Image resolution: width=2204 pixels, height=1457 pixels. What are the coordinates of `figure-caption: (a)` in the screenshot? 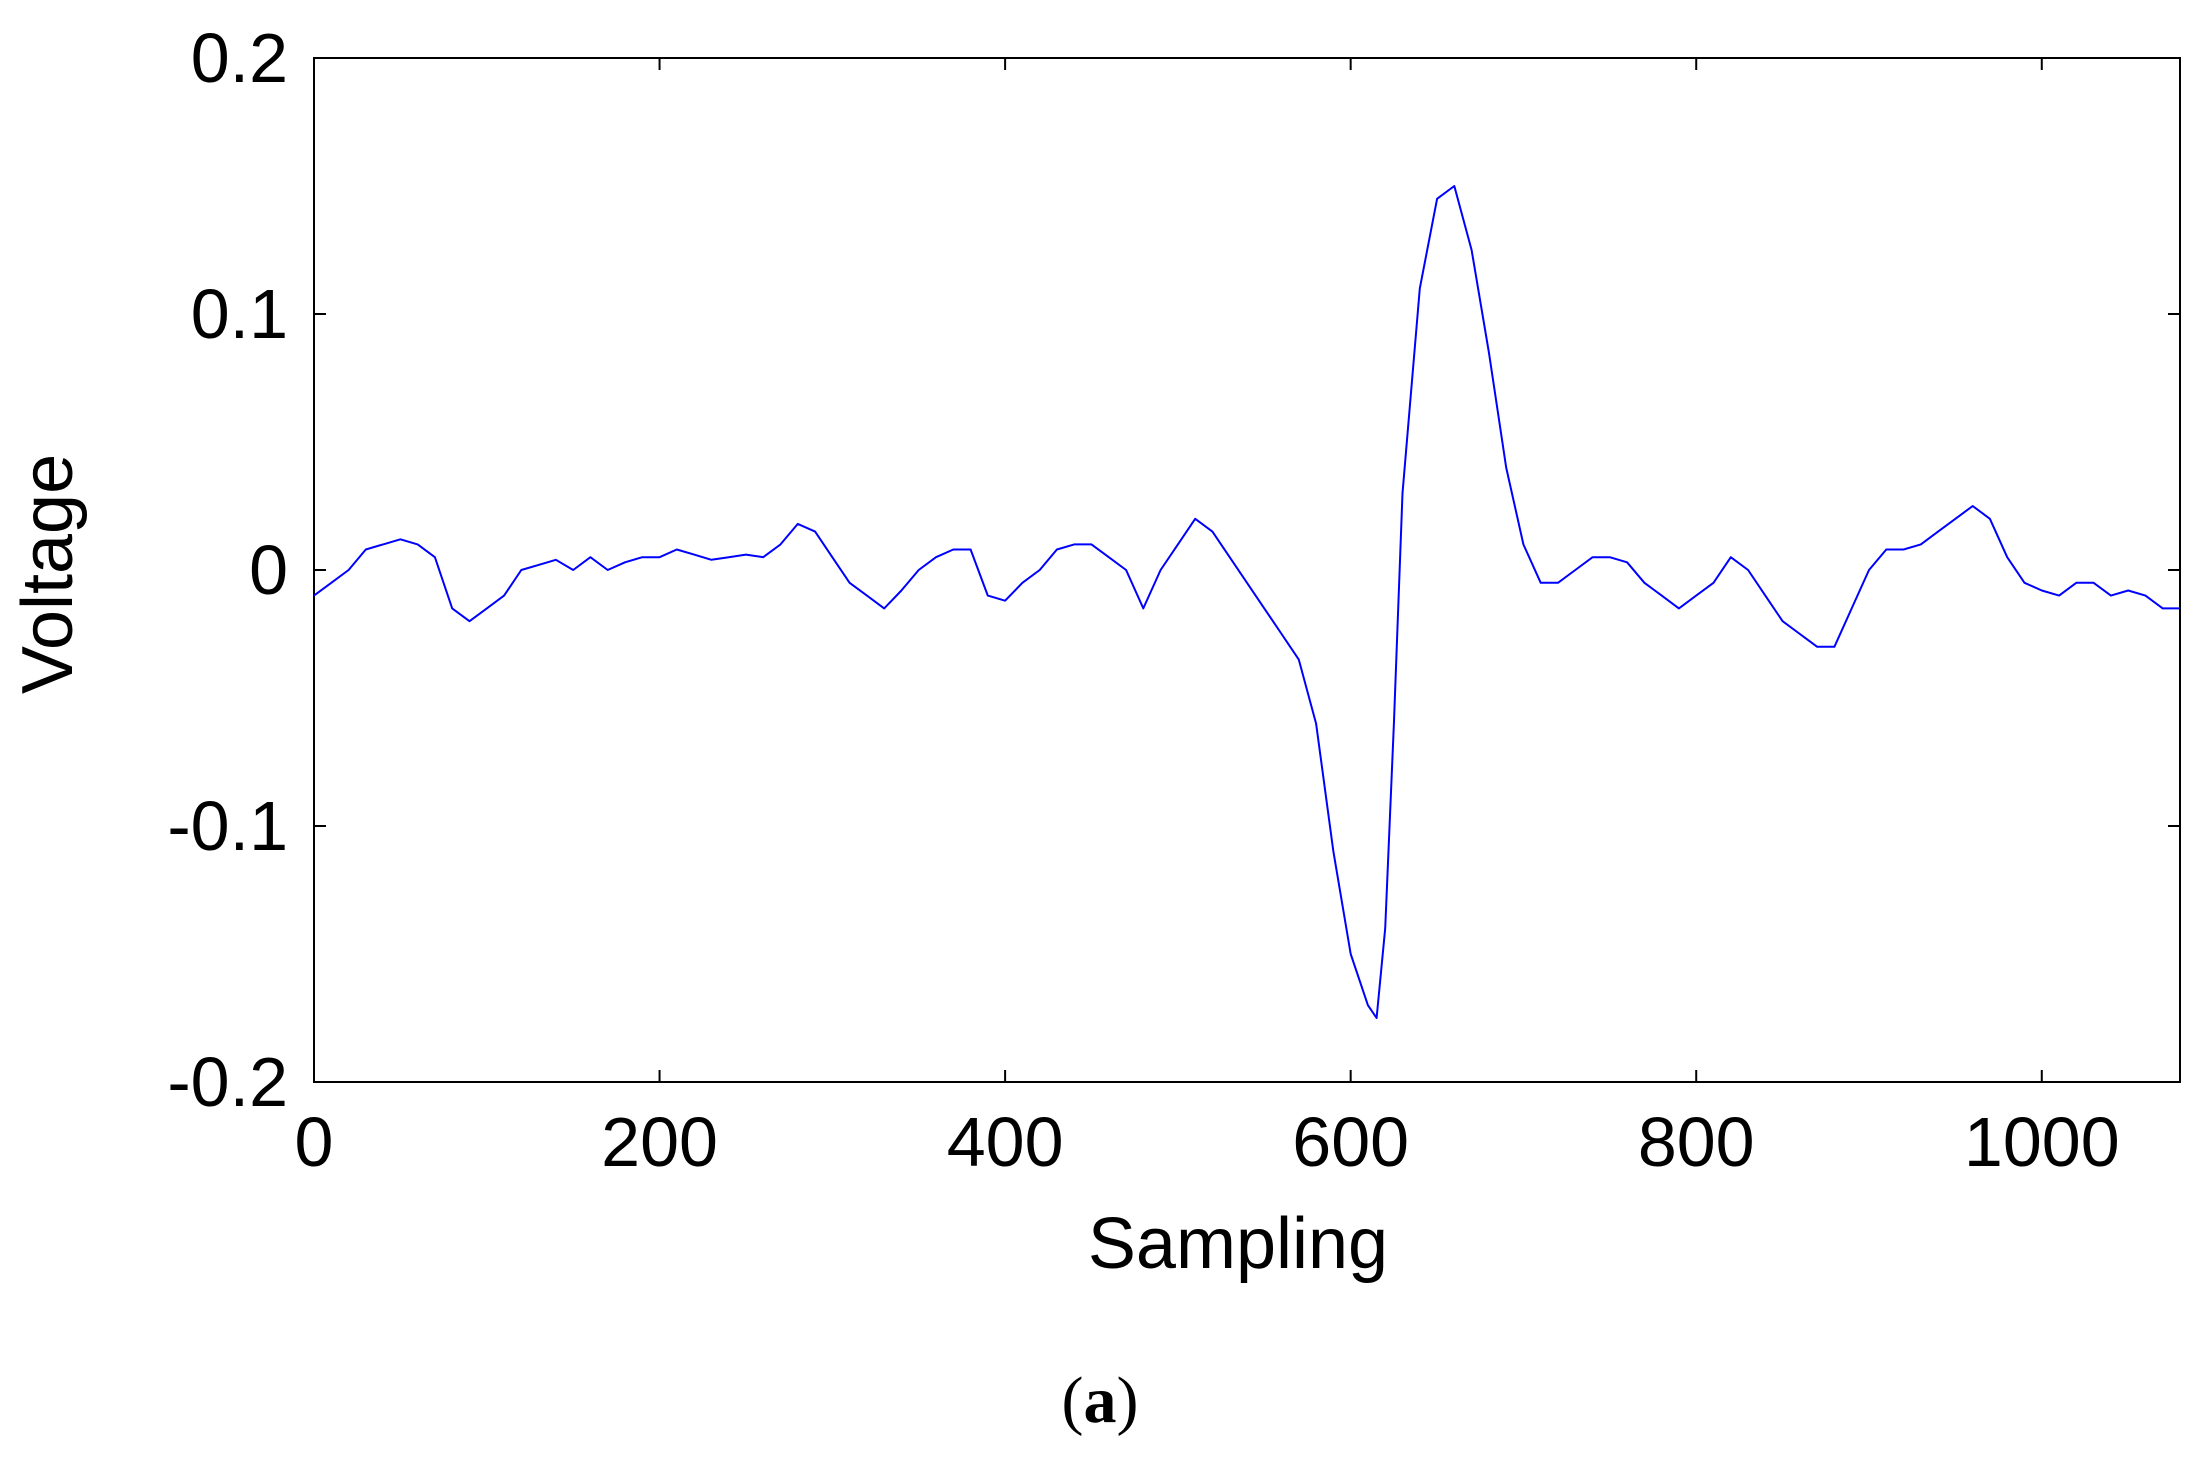 It's located at (1100, 1400).